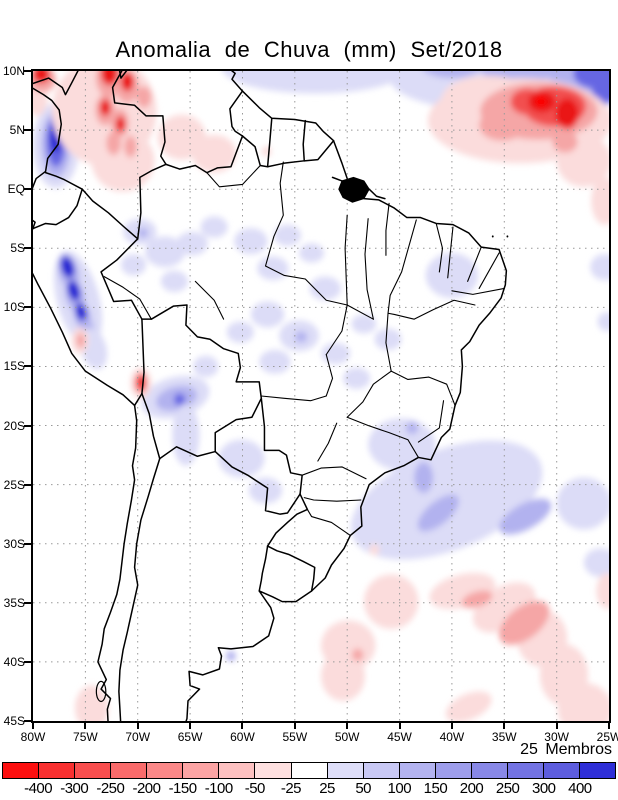  Describe the element at coordinates (507, 788) in the screenshot. I see `colorbar-tick-label: 250` at that location.